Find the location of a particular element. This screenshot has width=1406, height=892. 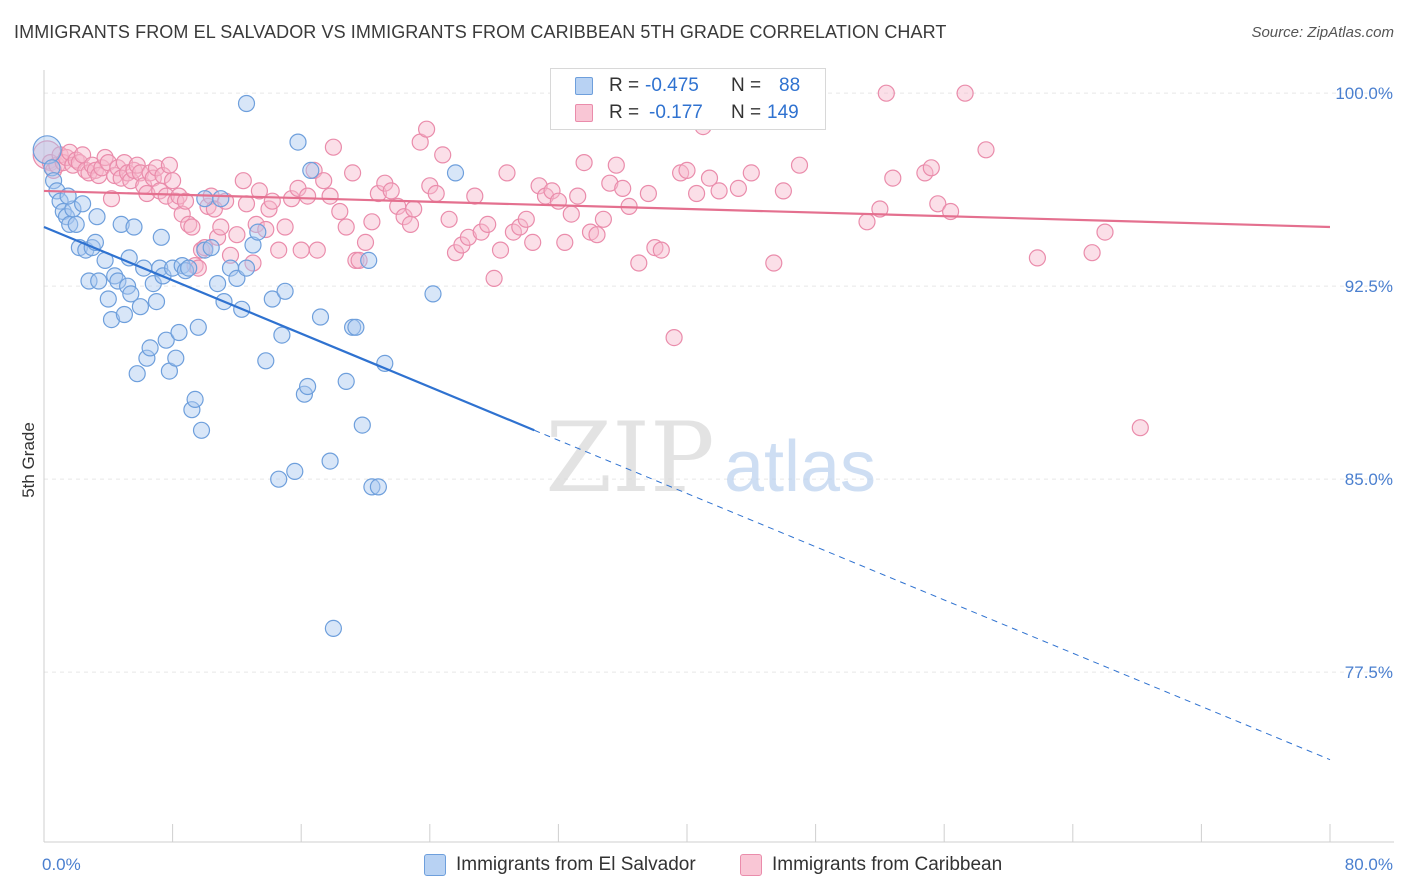

watermark: ZIP atlas is located at coordinates (710, 458).